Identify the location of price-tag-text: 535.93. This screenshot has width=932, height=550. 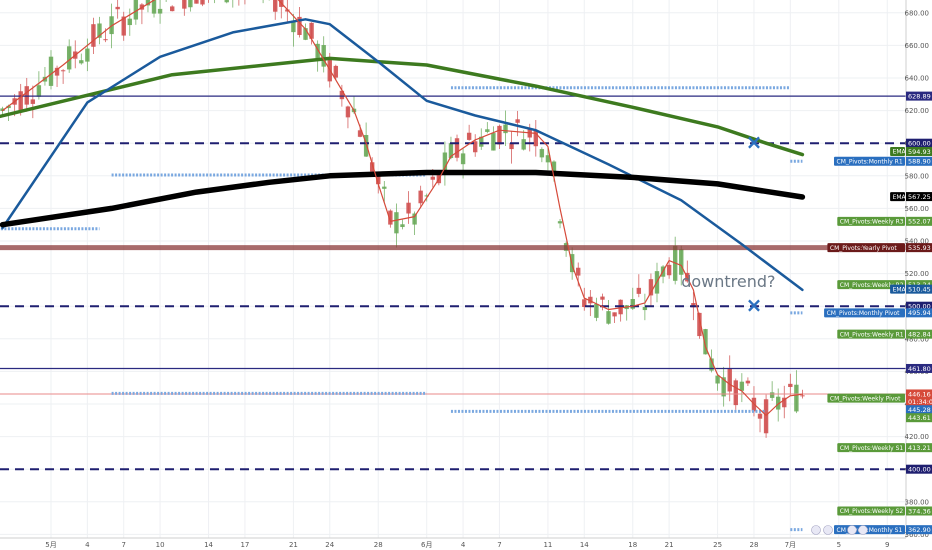
(919, 248).